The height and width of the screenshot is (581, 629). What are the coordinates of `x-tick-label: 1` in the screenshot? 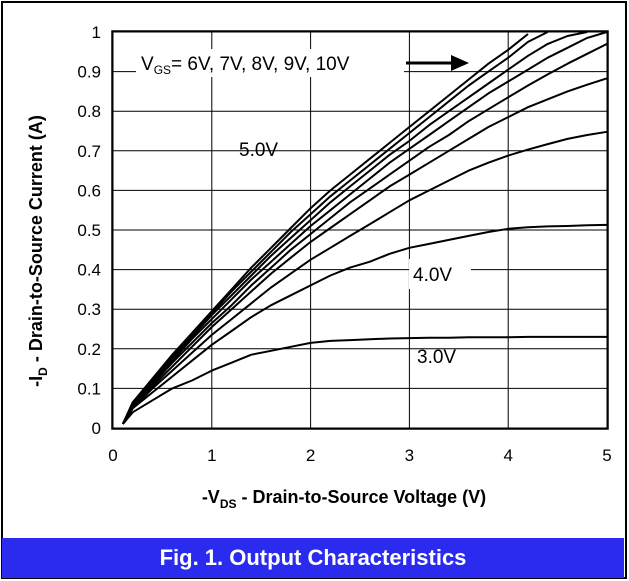 It's located at (211, 455).